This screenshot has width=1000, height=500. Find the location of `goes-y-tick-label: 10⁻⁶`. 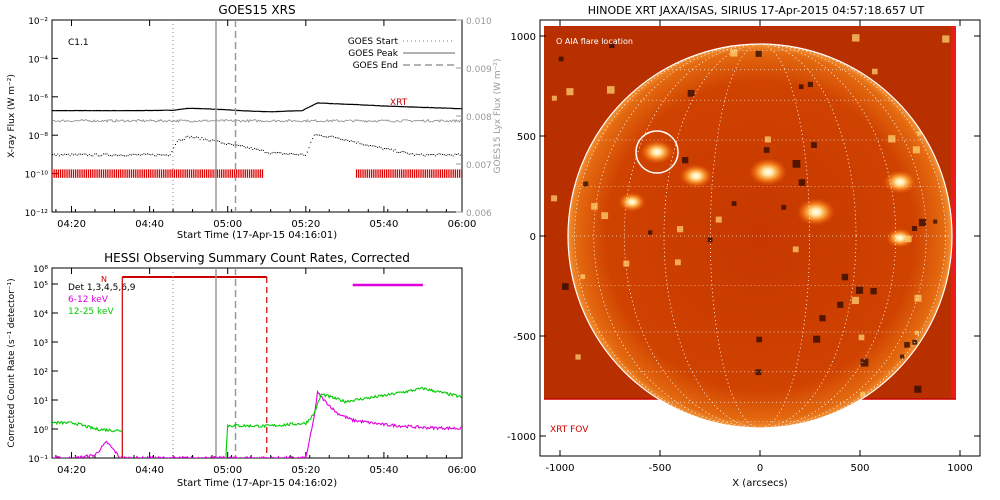

goes-y-tick-label: 10⁻⁶ is located at coordinates (38, 99).